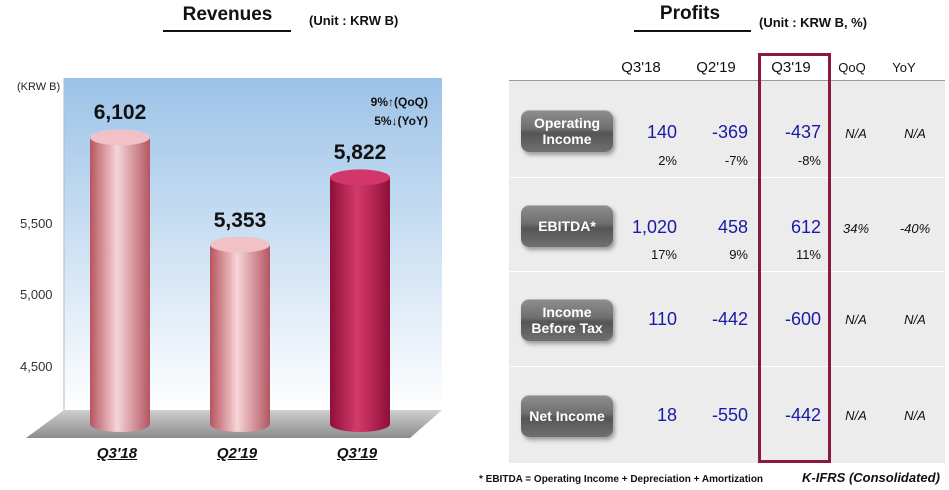  What do you see at coordinates (357, 453) in the screenshot?
I see `x-tick-label: Q3'19` at bounding box center [357, 453].